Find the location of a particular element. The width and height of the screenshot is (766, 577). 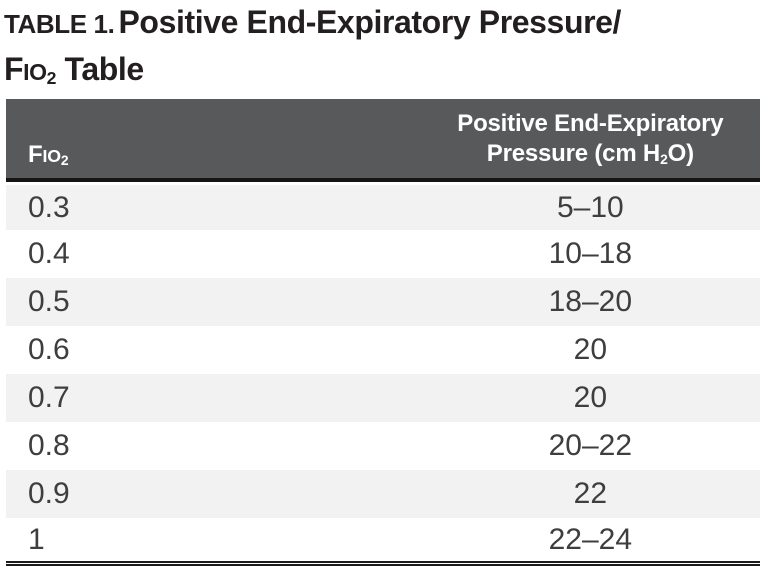

header-cell-fio2: FIO2 is located at coordinates (213, 140).